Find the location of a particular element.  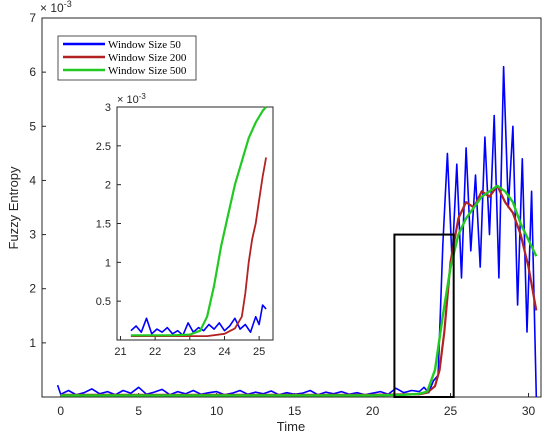

main-y-tick-label: 2 is located at coordinates (32, 289).